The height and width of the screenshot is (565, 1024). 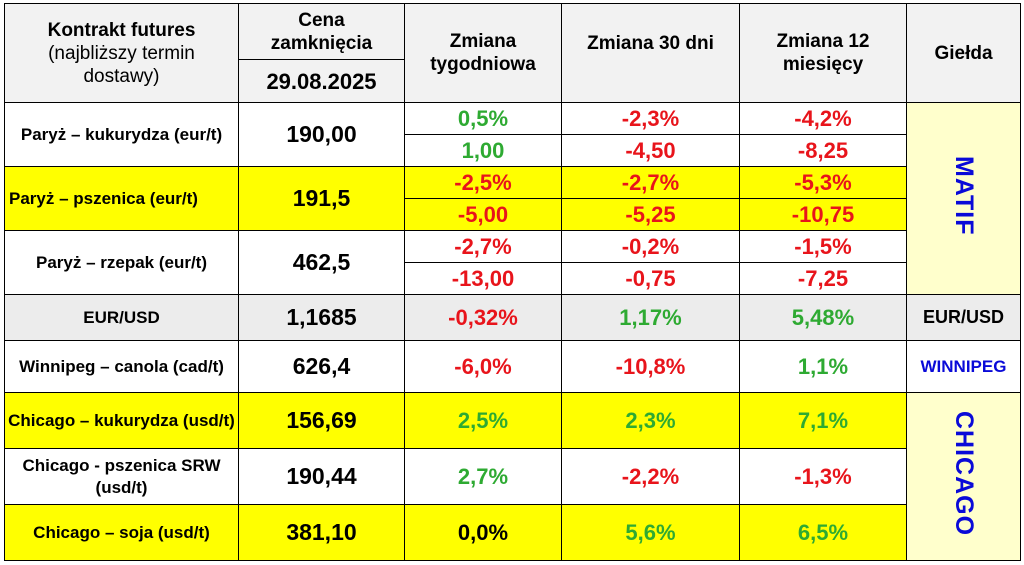 I want to click on contract-name: Paryż – kukurydza (eur/t), so click(x=121, y=134).